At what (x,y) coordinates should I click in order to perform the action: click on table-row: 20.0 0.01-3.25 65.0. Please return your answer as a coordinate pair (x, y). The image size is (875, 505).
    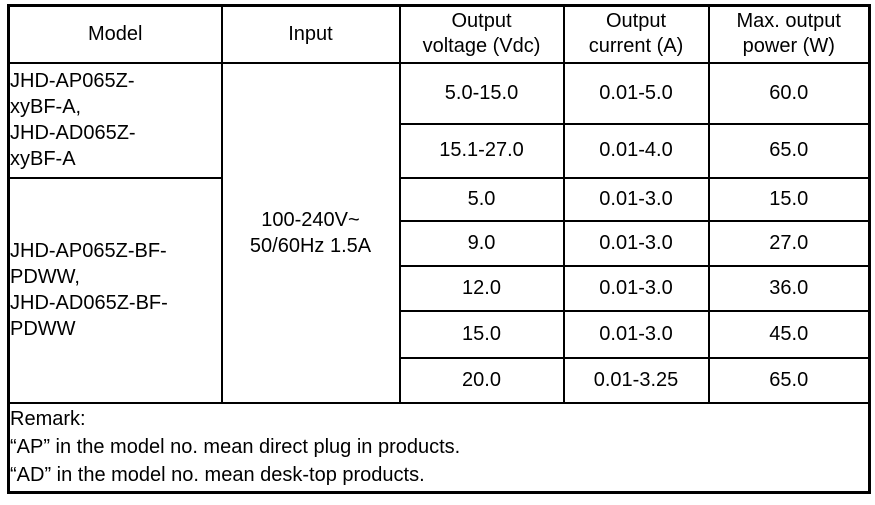
    Looking at the image, I should click on (440, 380).